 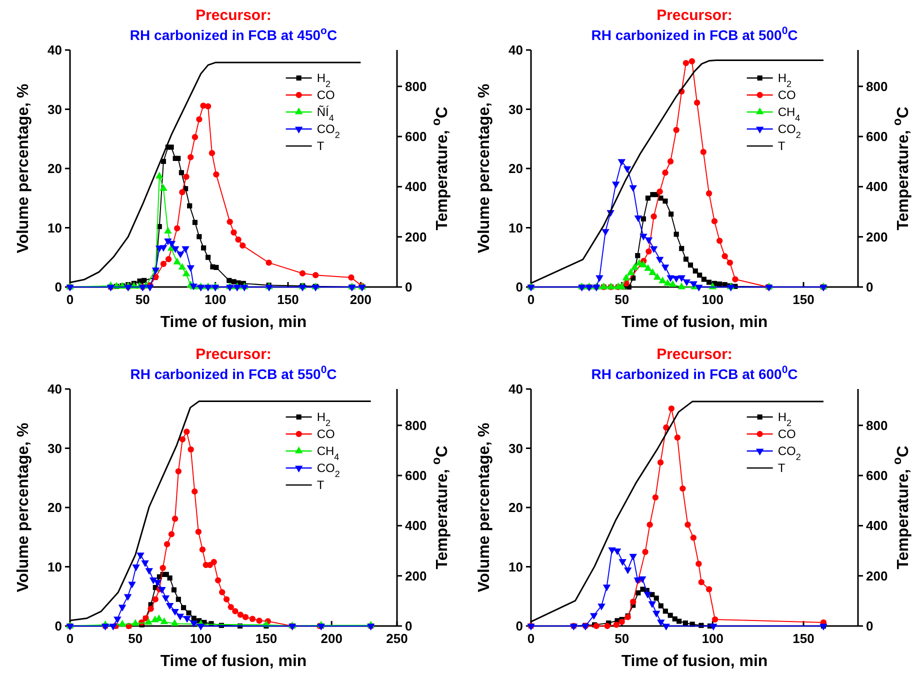 What do you see at coordinates (58, 626) in the screenshot?
I see `y-tick-label: 0` at bounding box center [58, 626].